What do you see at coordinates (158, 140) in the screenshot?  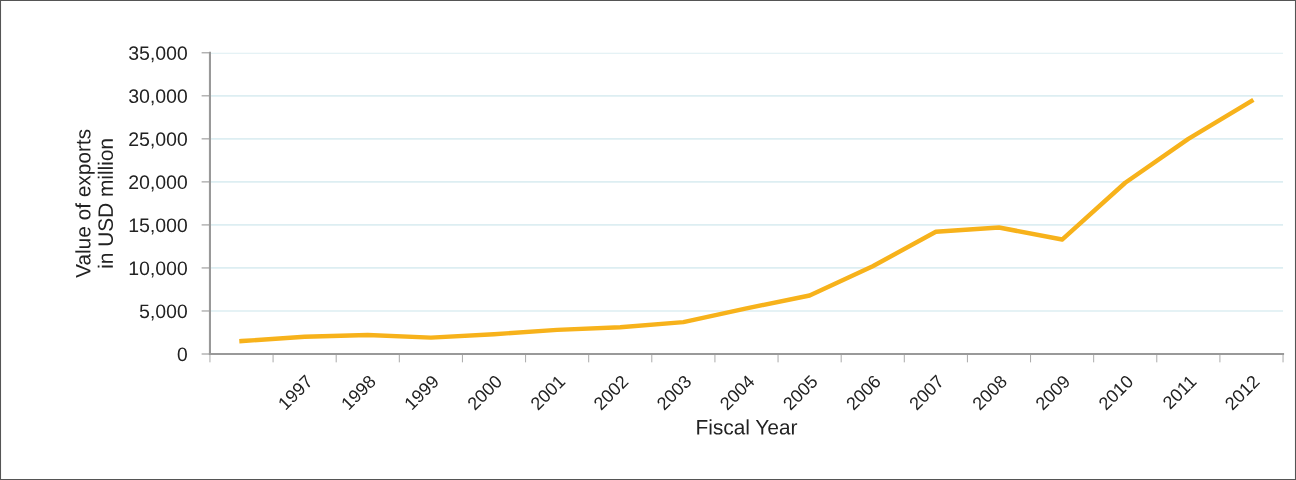 I see `y-tick-label: 25,000` at bounding box center [158, 140].